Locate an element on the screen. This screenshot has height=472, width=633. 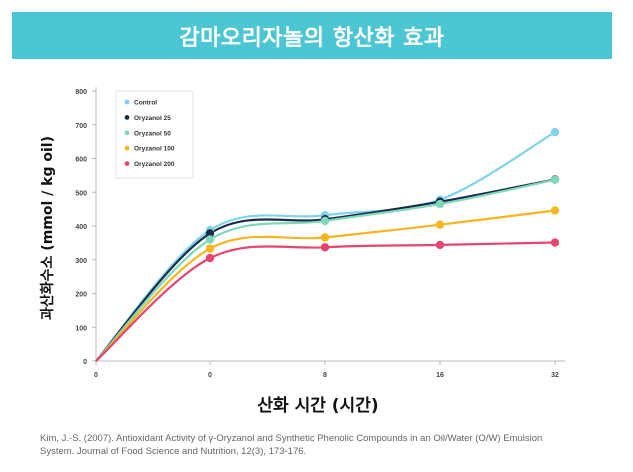
y-axis-label: 과산화수소 (mmol / kg oil) is located at coordinates (47, 228).